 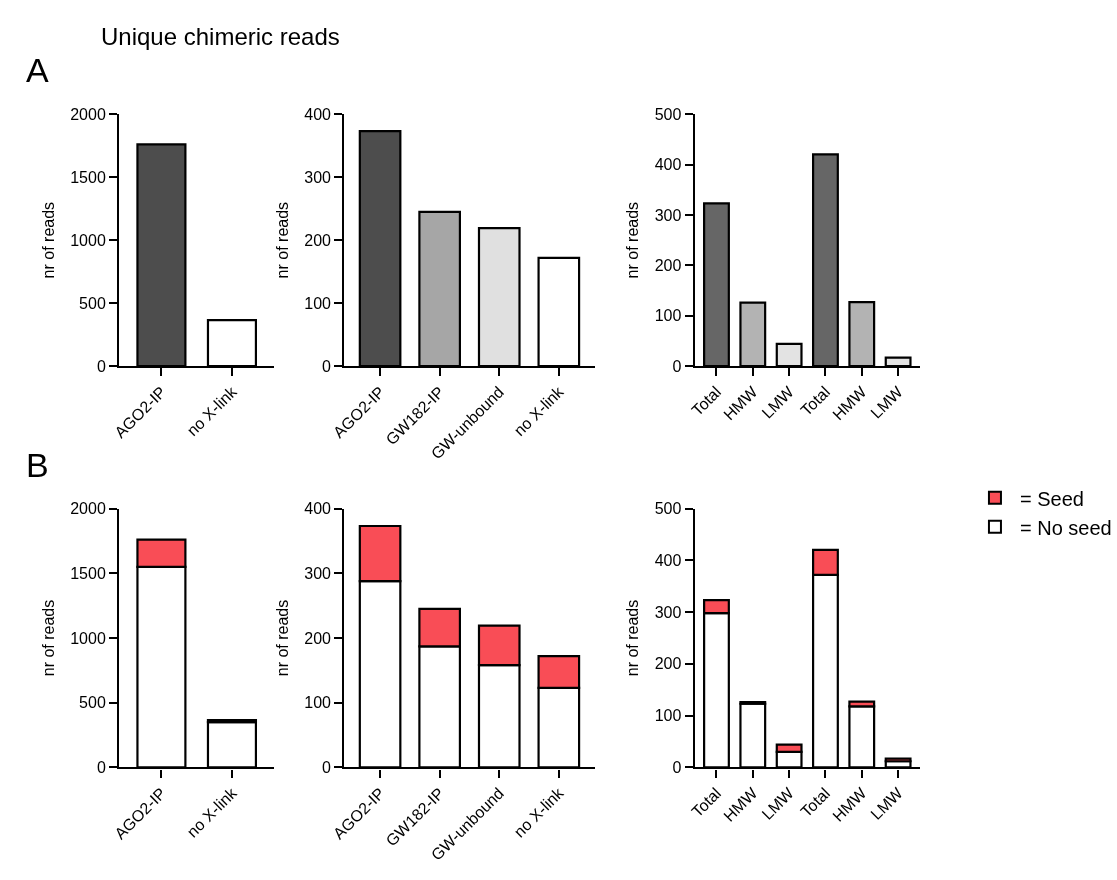 What do you see at coordinates (37, 465) in the screenshot?
I see `text: B` at bounding box center [37, 465].